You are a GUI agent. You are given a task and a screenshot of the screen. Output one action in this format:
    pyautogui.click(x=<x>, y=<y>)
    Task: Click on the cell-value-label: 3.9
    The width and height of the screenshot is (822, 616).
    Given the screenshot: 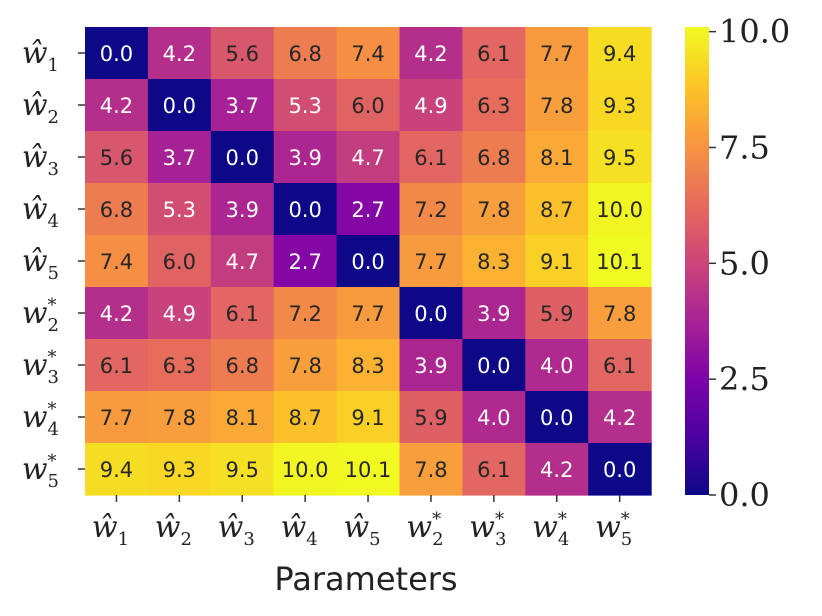 What is the action you would take?
    pyautogui.click(x=304, y=158)
    